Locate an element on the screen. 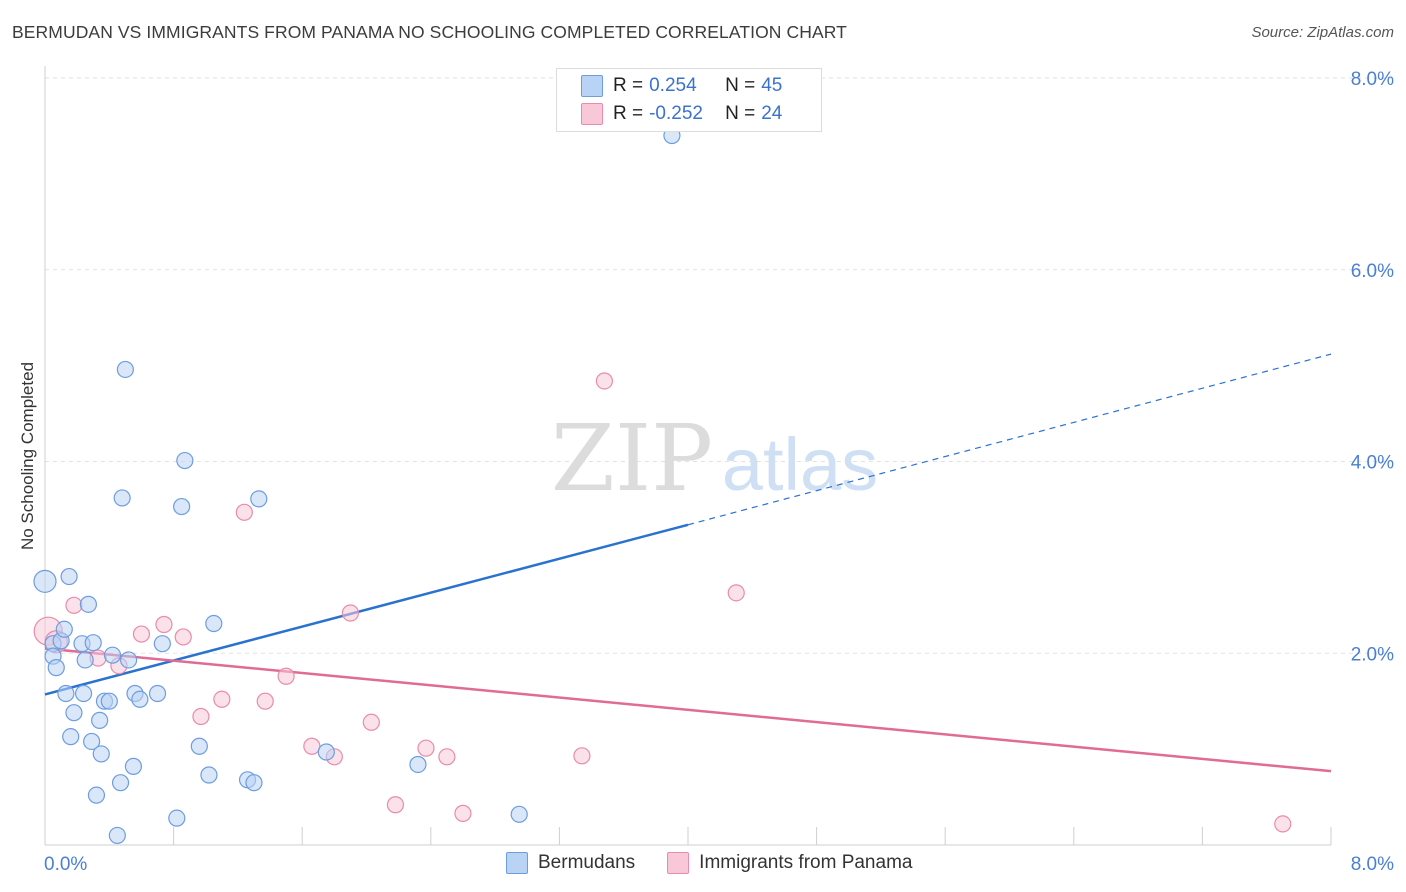 This screenshot has width=1406, height=892. legend-row-bermudans: R = 0.254 N = 45 is located at coordinates (681, 86).